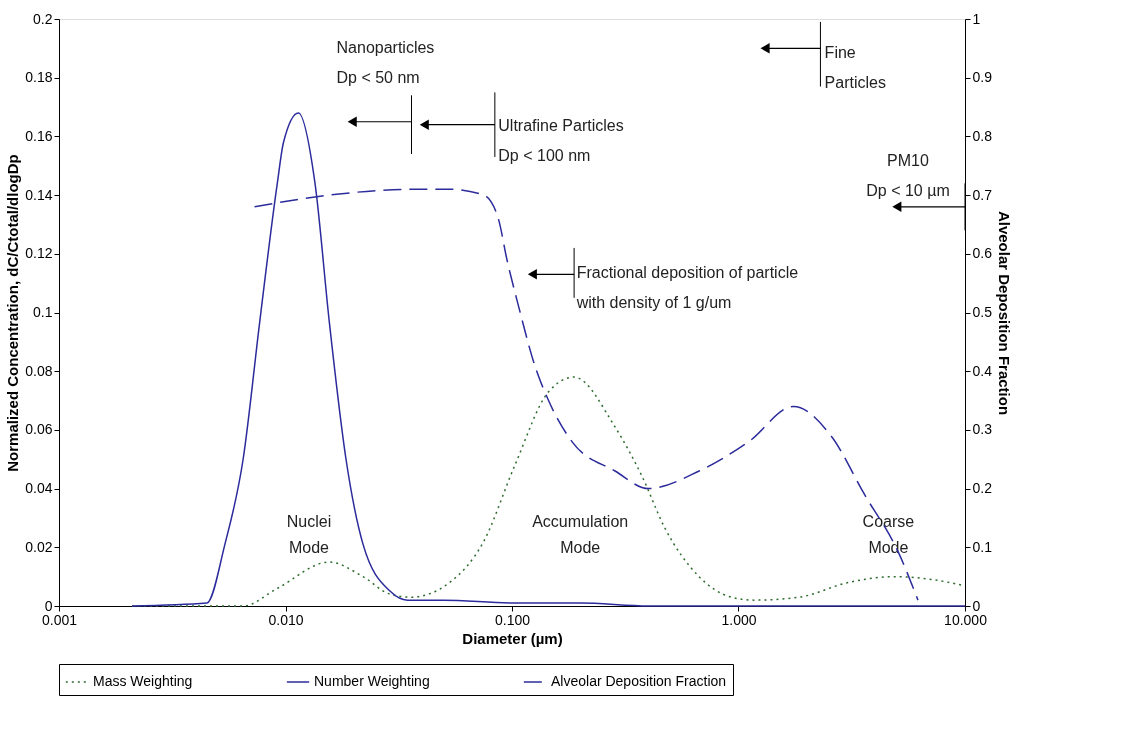  I want to click on x-tick-label: 0.100, so click(512, 619).